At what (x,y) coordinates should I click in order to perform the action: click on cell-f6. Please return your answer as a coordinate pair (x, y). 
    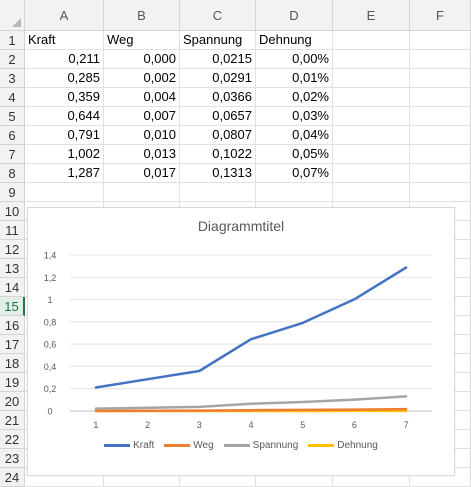
    Looking at the image, I should click on (440, 135).